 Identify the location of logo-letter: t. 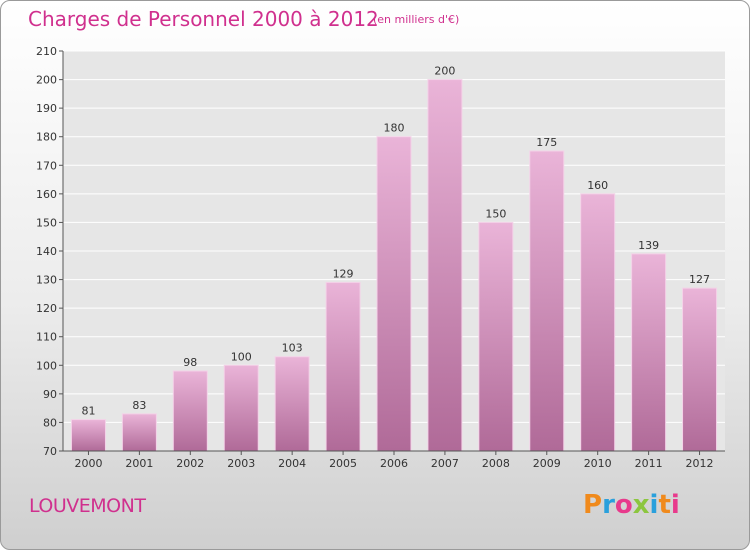
(664, 505).